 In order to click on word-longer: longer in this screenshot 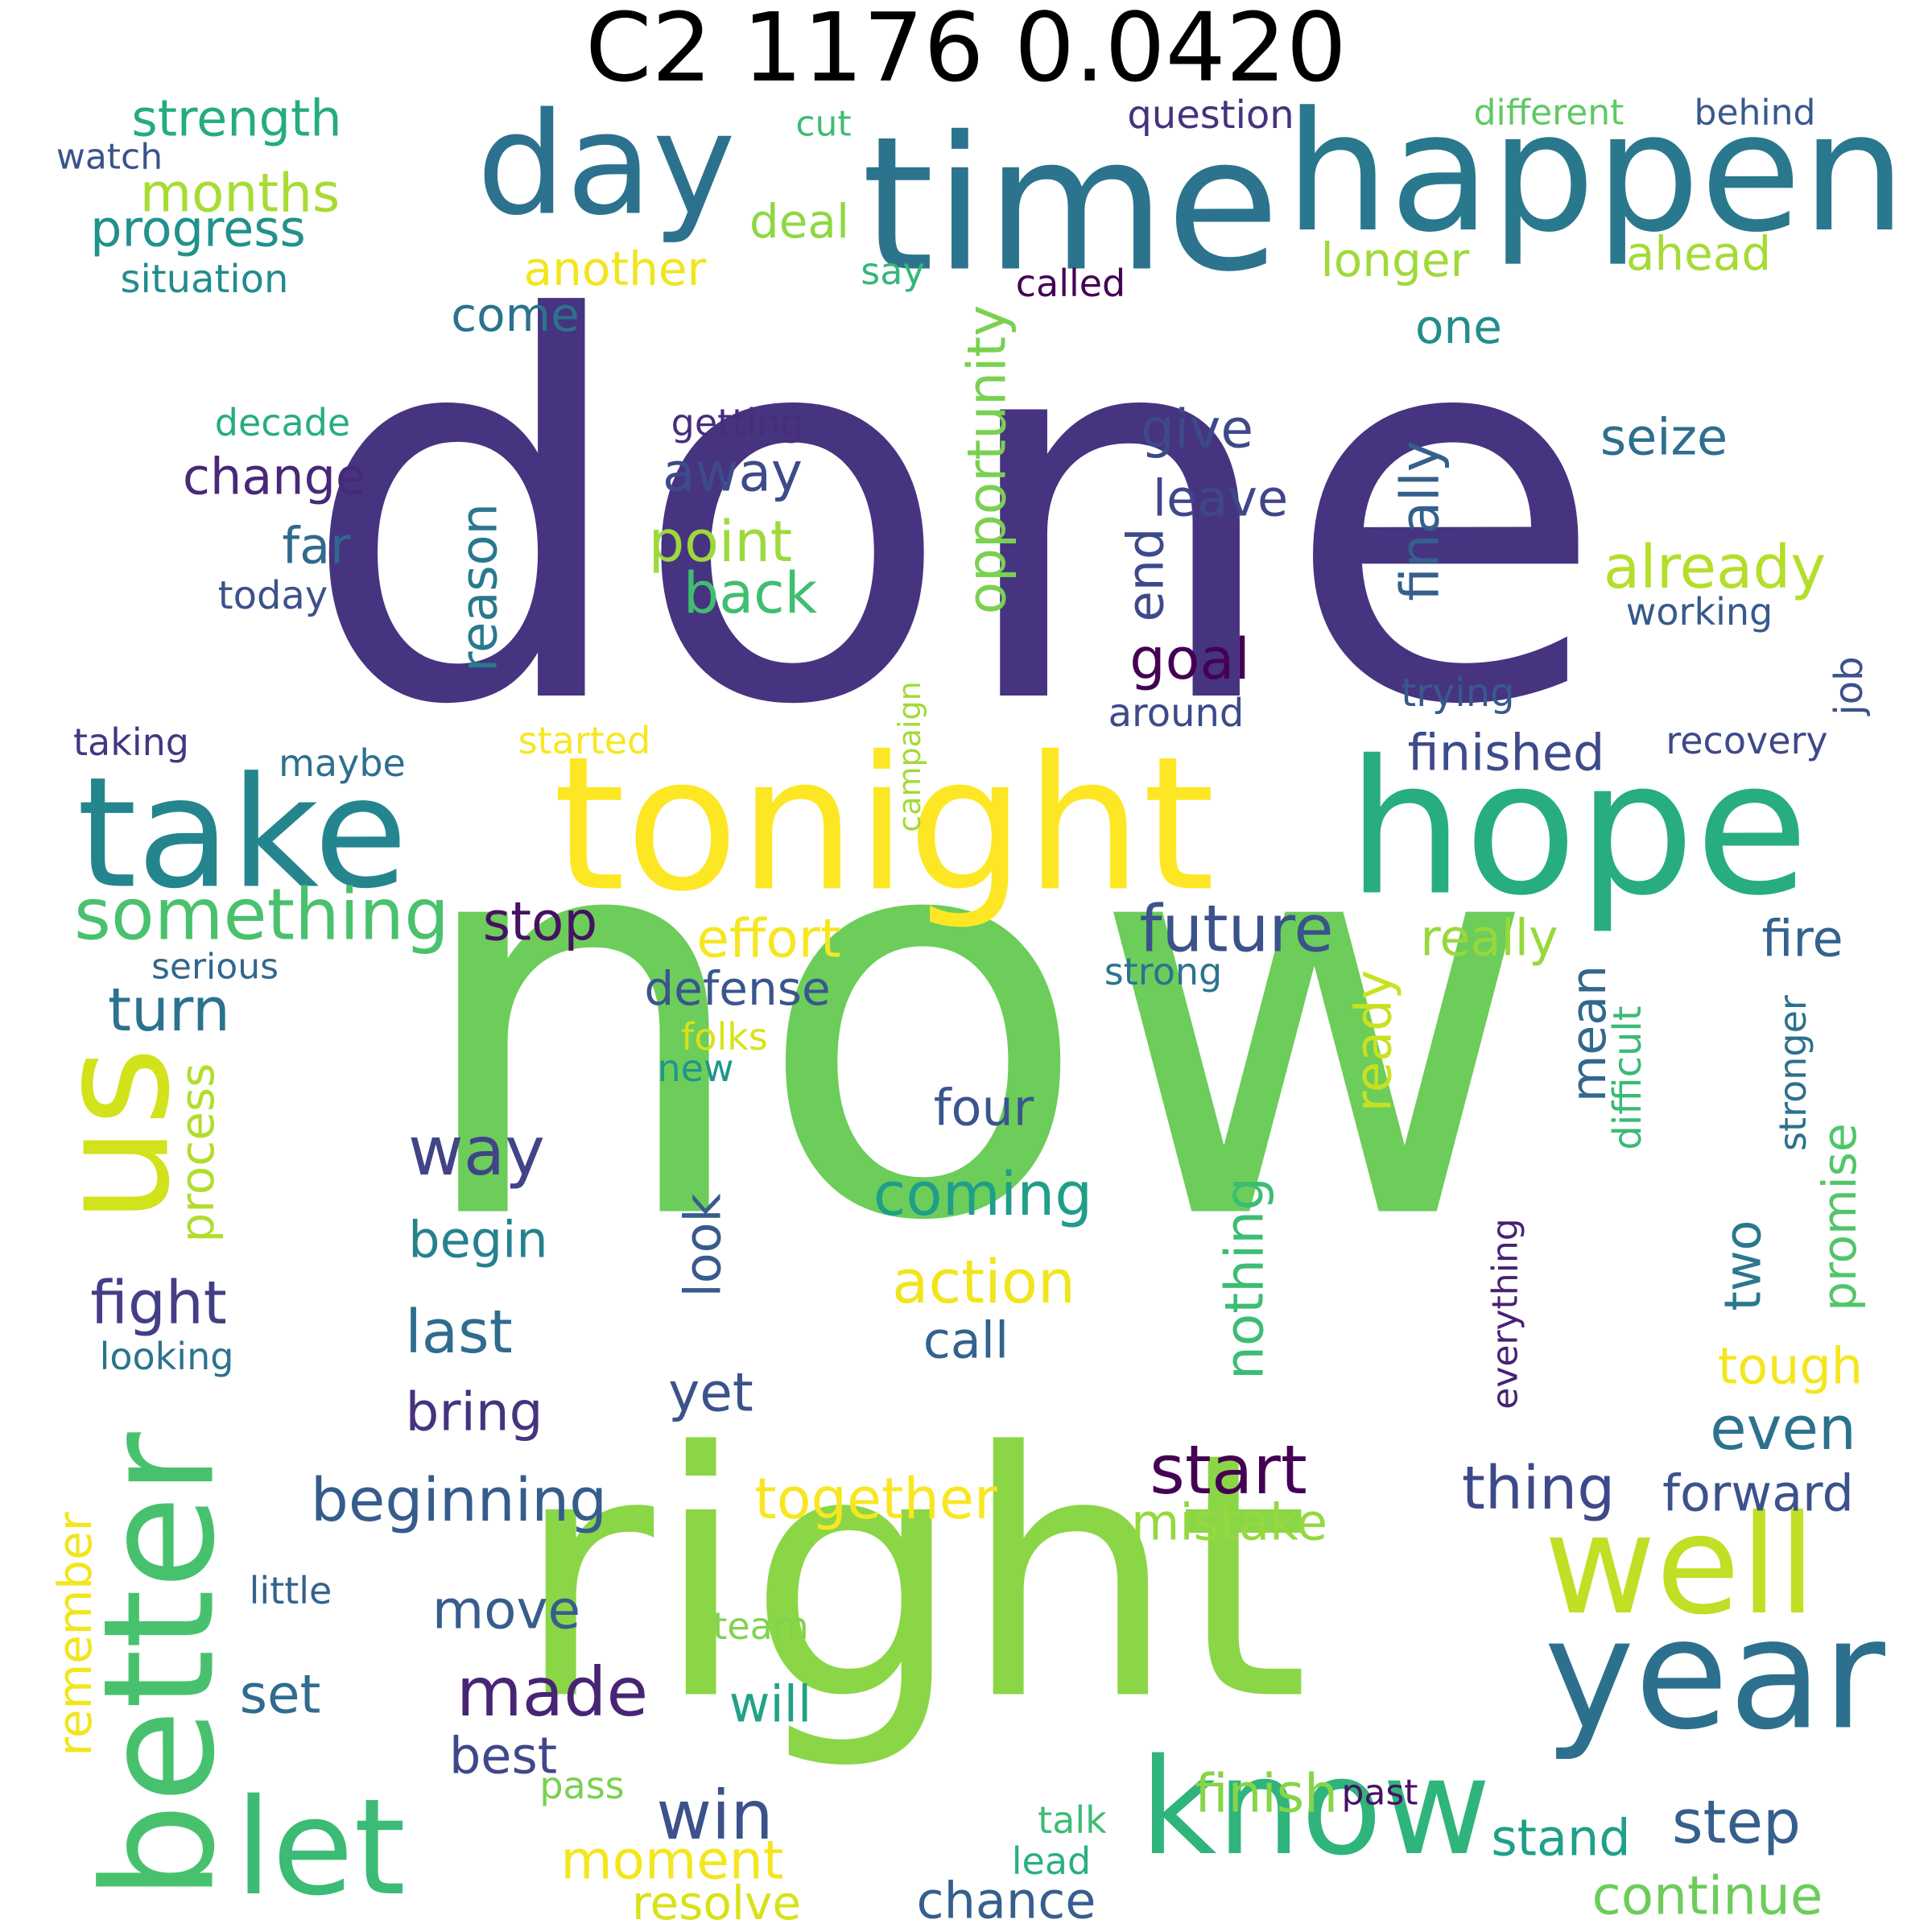, I will do `click(1395, 260)`.